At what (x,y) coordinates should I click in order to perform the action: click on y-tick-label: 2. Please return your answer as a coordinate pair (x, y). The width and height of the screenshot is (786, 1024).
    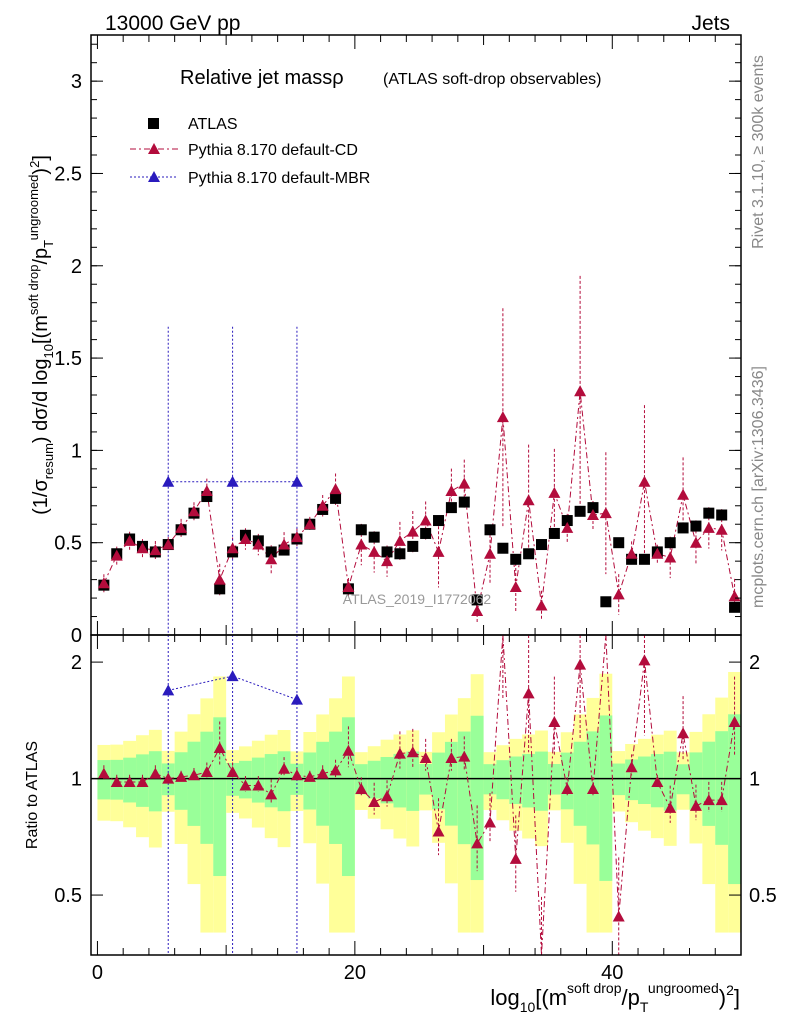
    Looking at the image, I should click on (76, 267).